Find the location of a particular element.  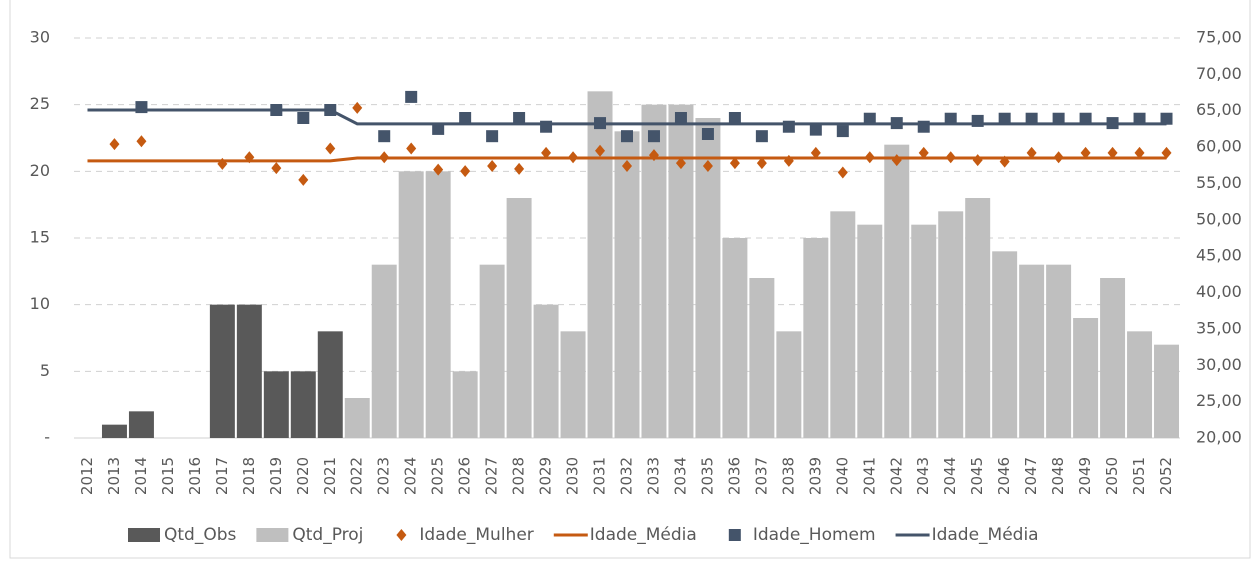

y-tick-label: 10 is located at coordinates (40, 303).